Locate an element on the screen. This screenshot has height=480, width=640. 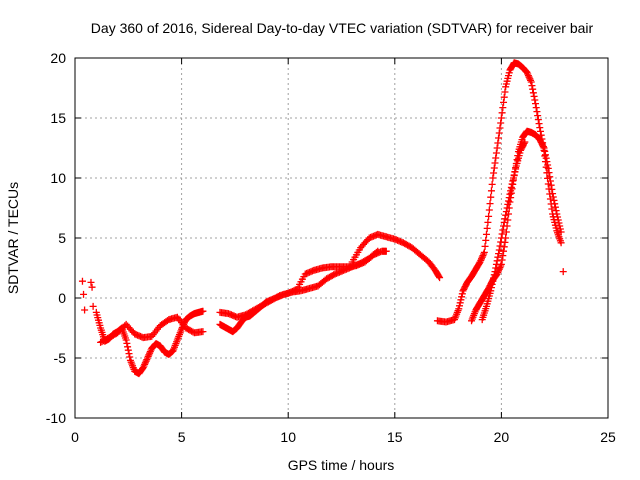
x-tick-label: 0 is located at coordinates (75, 437).